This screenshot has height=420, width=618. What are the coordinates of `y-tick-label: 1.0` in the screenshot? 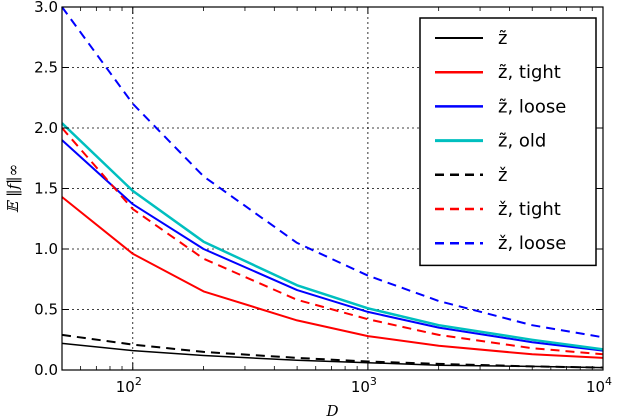 It's located at (46, 249).